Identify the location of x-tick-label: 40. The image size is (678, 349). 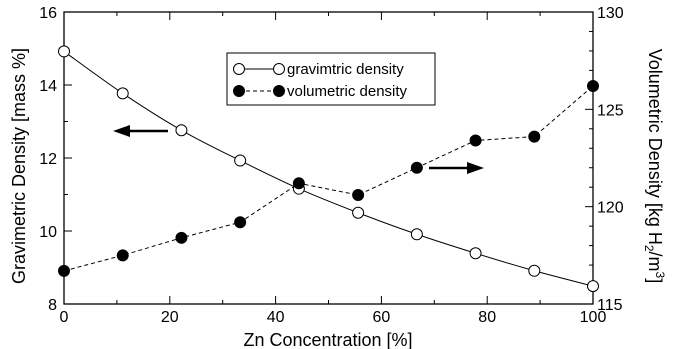
(276, 317).